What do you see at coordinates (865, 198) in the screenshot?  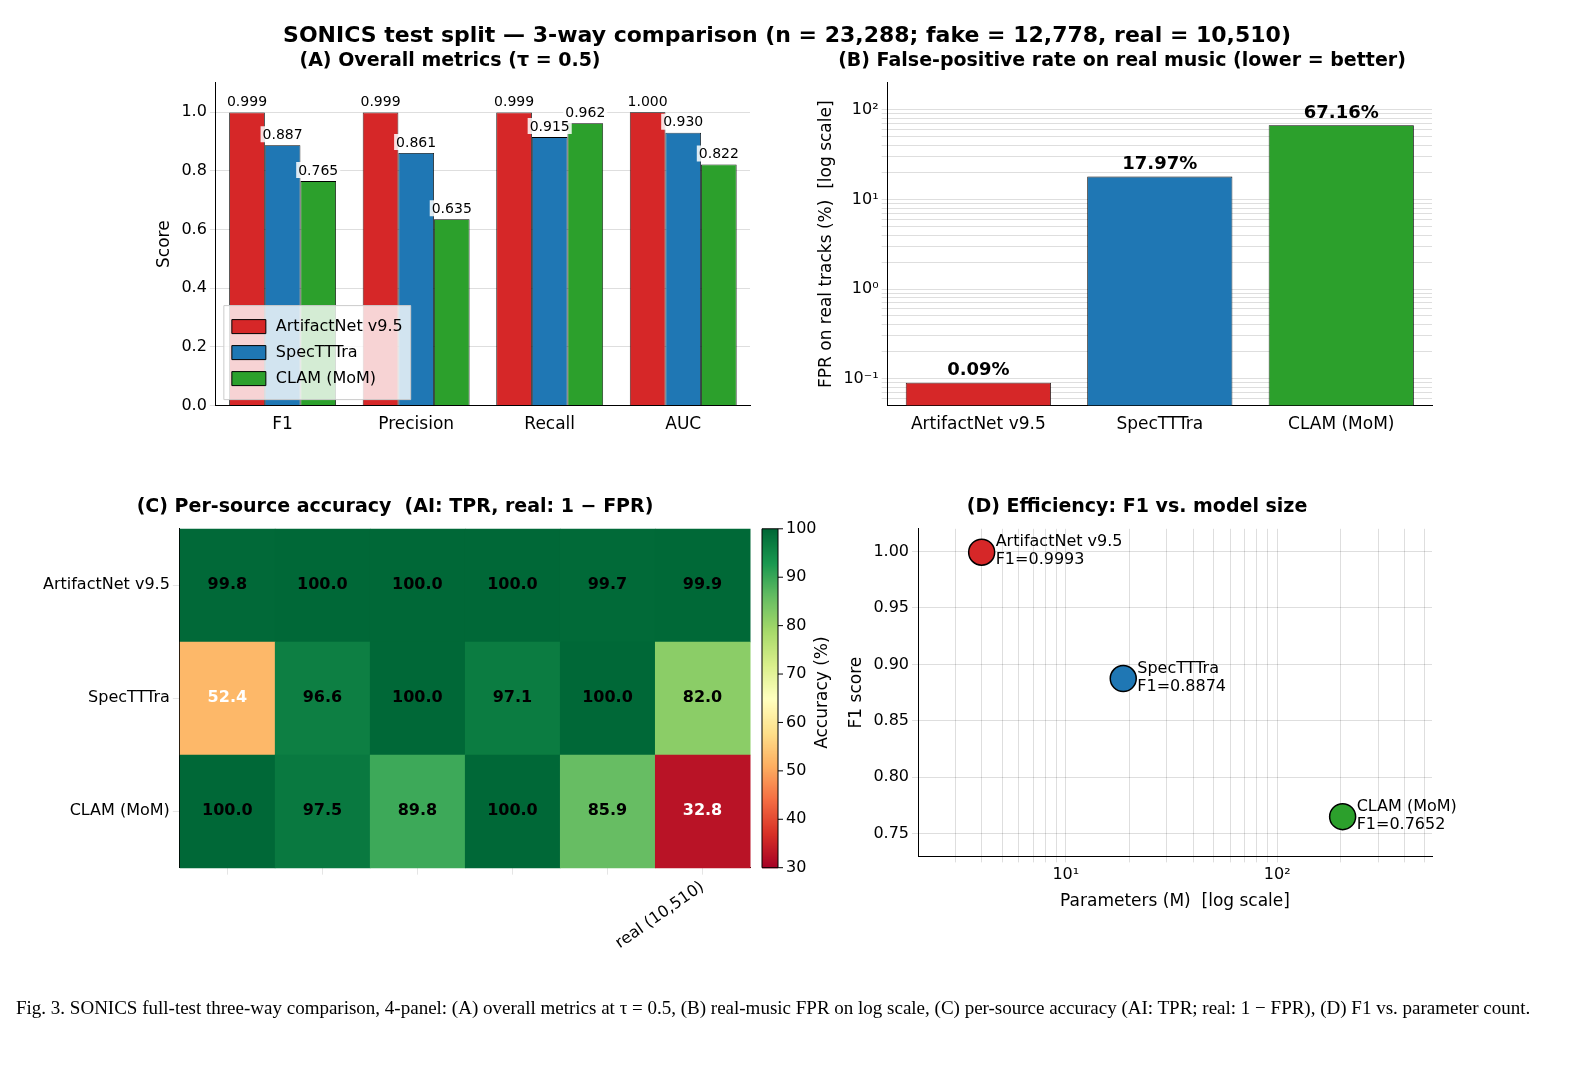 I see `y-tick-label: 10¹` at bounding box center [865, 198].